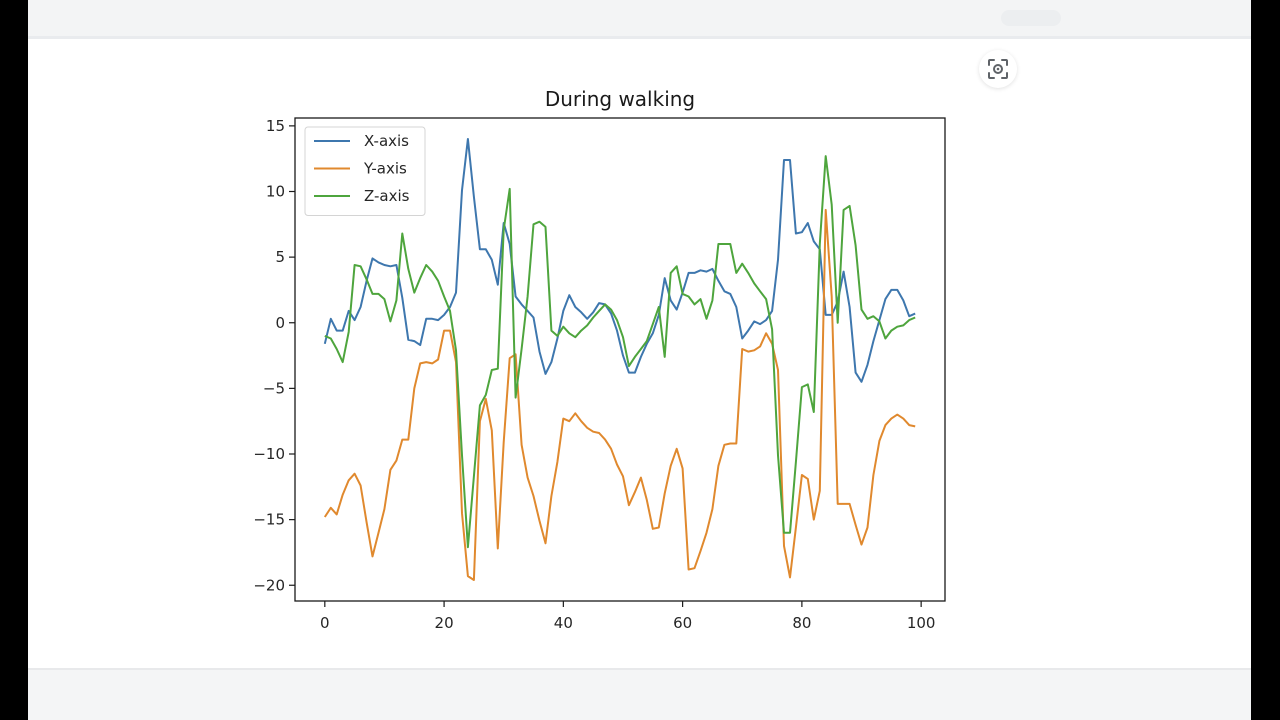 Image resolution: width=1280 pixels, height=720 pixels. What do you see at coordinates (639, 19) in the screenshot?
I see `top-toolbar-strip` at bounding box center [639, 19].